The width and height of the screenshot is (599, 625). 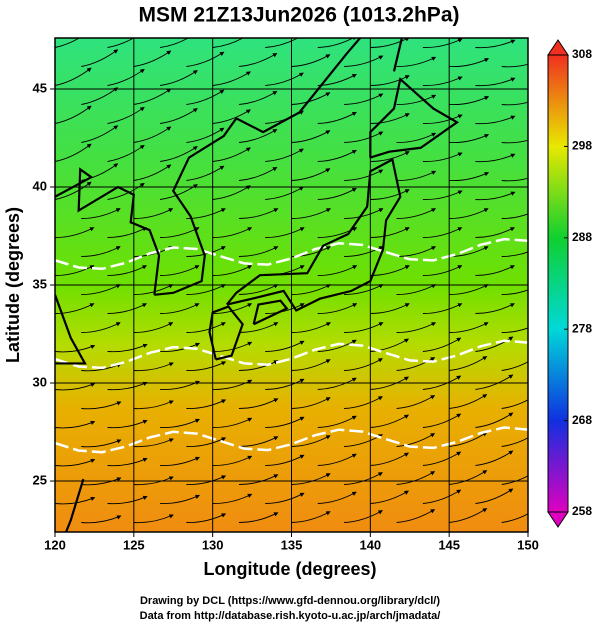 What do you see at coordinates (40, 381) in the screenshot?
I see `y-tick-label: 30` at bounding box center [40, 381].